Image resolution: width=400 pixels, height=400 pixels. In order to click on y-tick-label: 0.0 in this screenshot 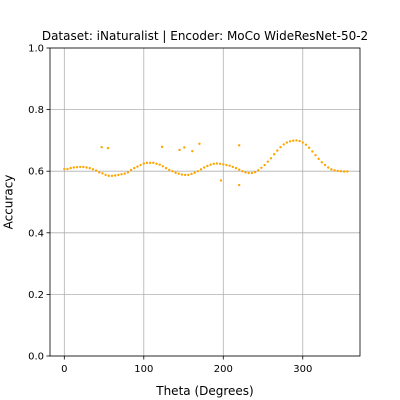, I will do `click(36, 357)`.